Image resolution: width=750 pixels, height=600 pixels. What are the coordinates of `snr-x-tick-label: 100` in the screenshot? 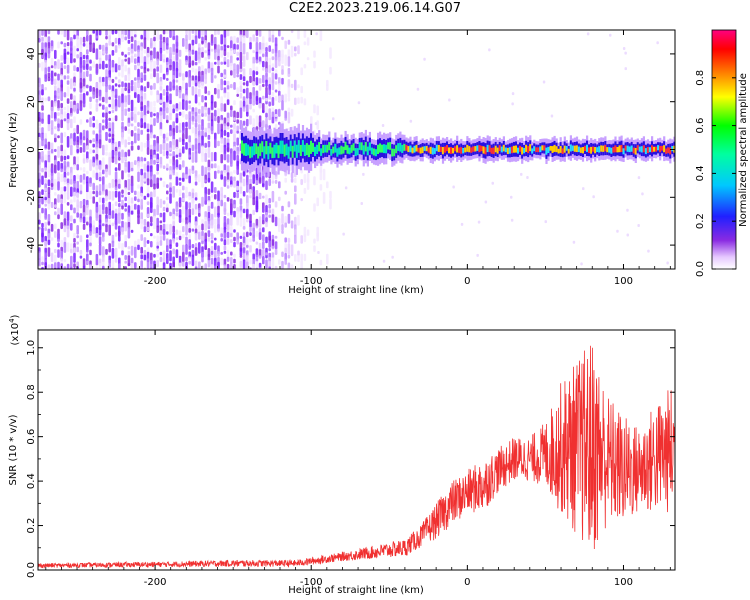 It's located at (623, 582).